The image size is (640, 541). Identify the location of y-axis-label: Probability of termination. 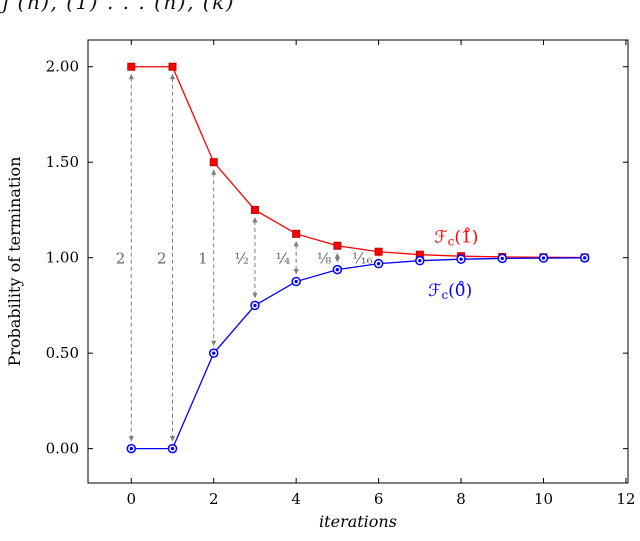
(14, 262).